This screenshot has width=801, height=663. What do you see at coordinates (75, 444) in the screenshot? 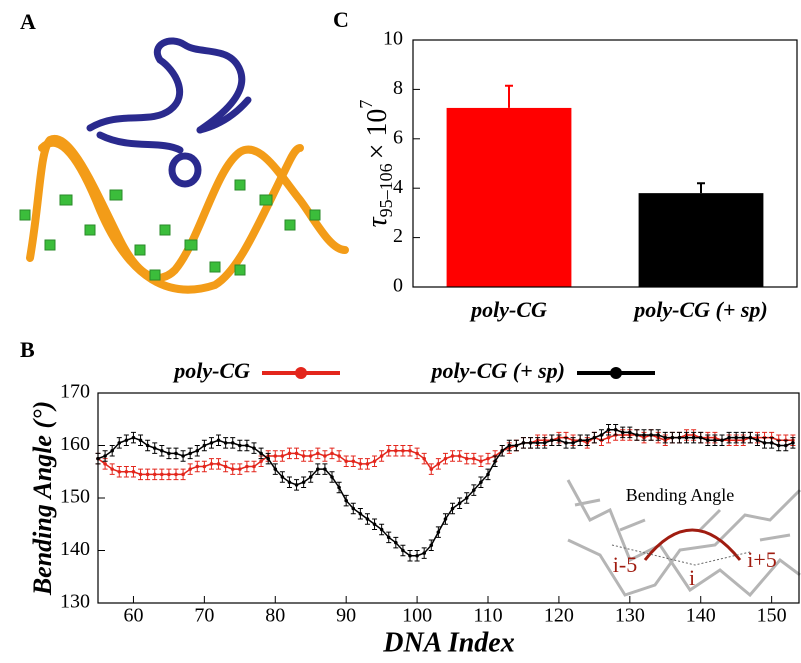
I see `y-tick-label: 160` at bounding box center [75, 444].